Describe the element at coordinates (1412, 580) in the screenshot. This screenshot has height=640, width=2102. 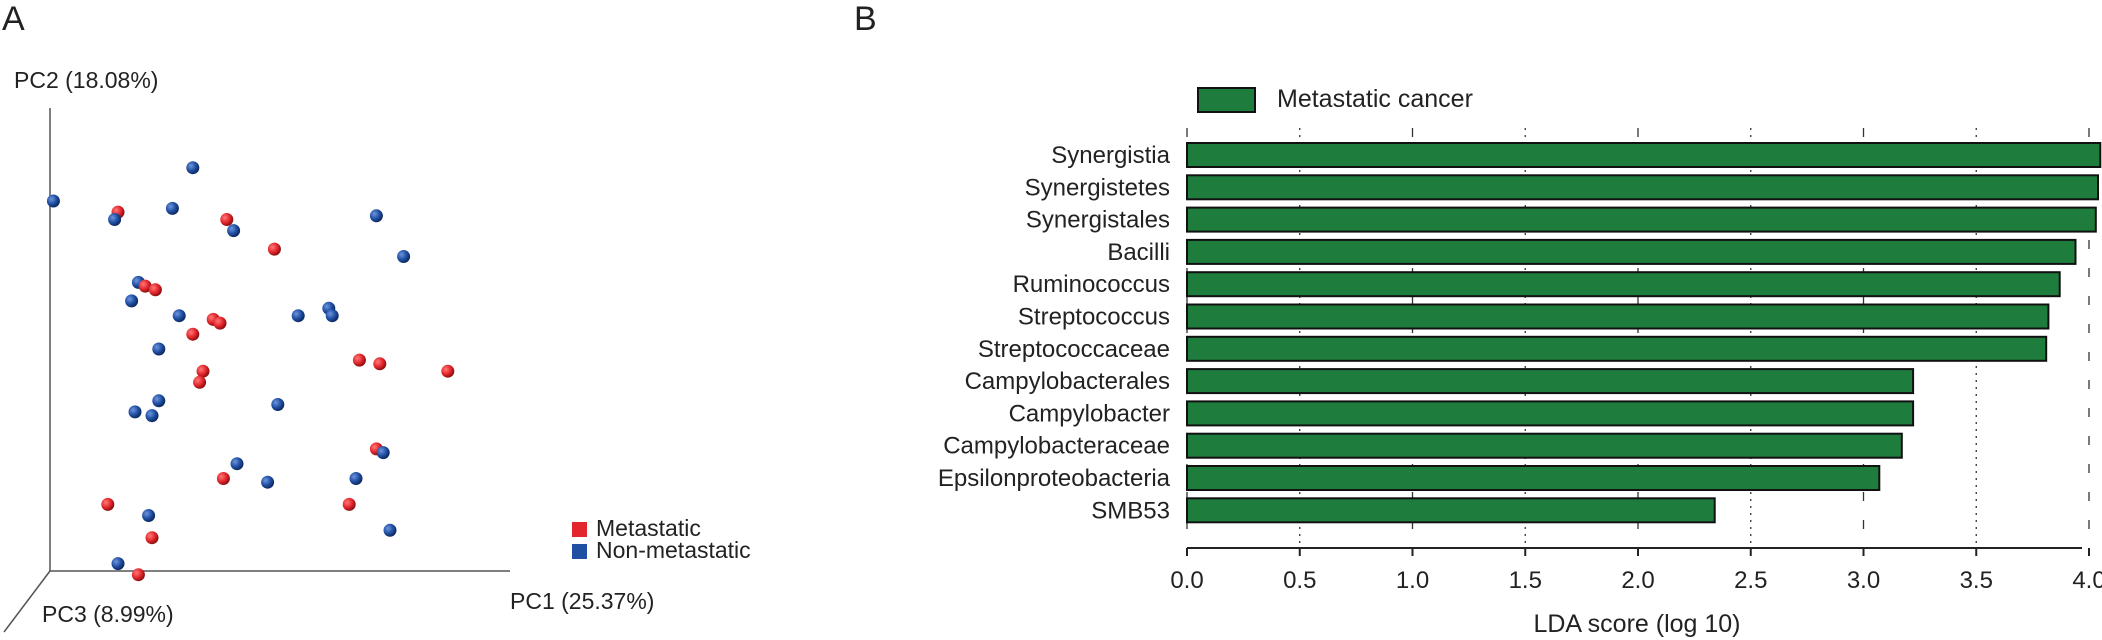
I see `x-tick-label-1.0: 1.0` at that location.